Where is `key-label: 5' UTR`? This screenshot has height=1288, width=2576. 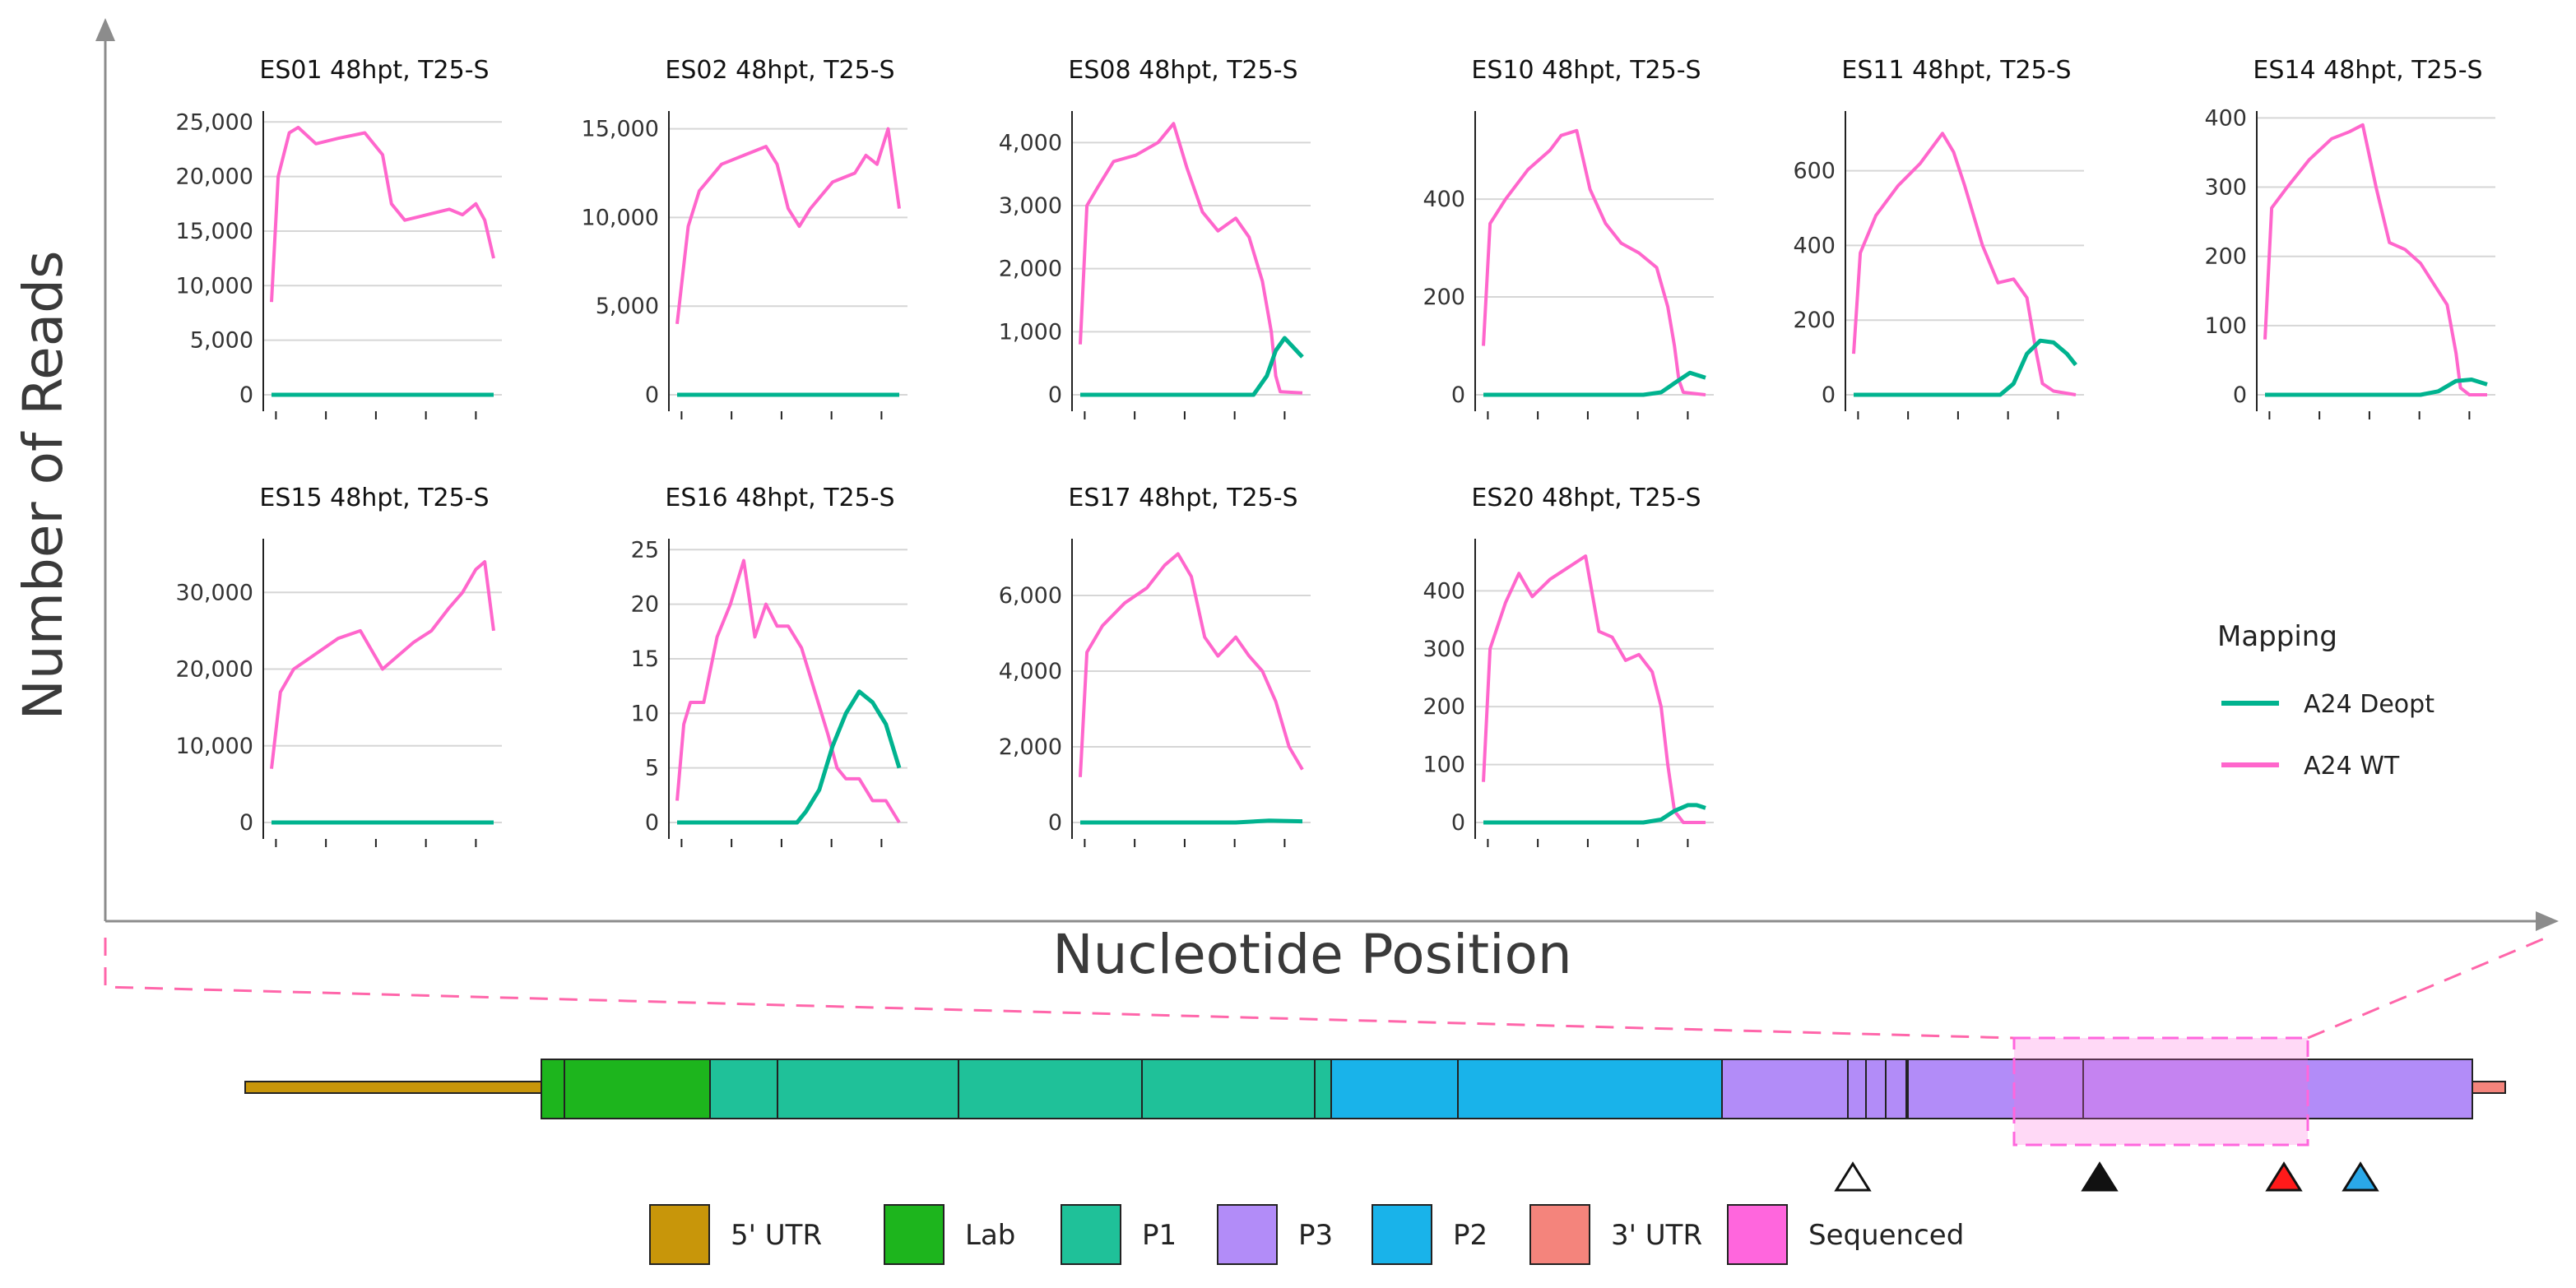 key-label: 5' UTR is located at coordinates (776, 1236).